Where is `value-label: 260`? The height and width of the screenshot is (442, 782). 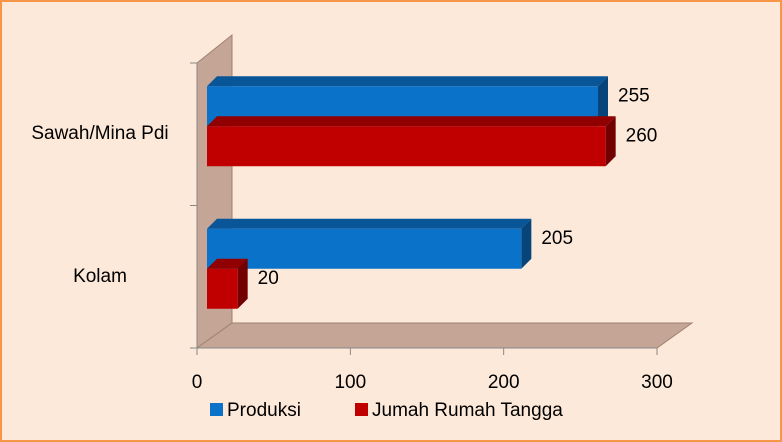 value-label: 260 is located at coordinates (642, 135).